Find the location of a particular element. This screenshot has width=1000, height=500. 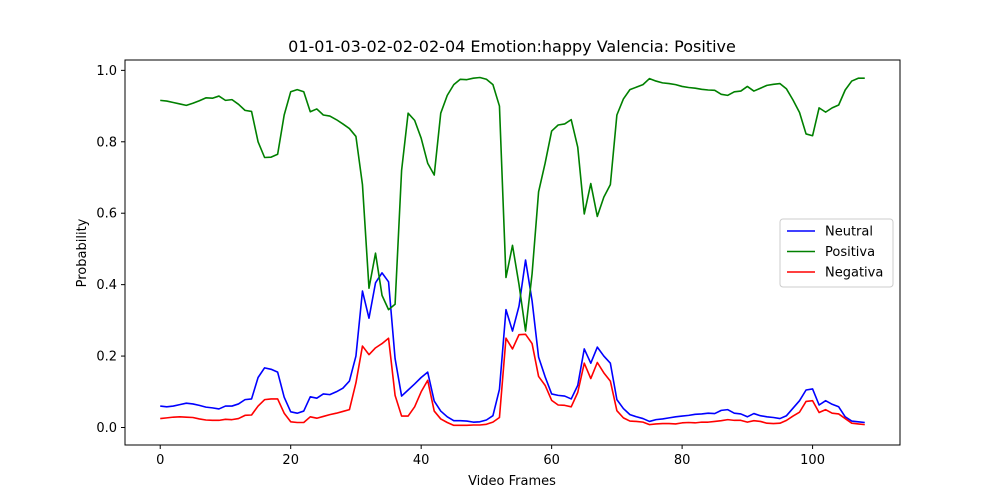

y-tick-label: 0.6 is located at coordinates (106, 214).